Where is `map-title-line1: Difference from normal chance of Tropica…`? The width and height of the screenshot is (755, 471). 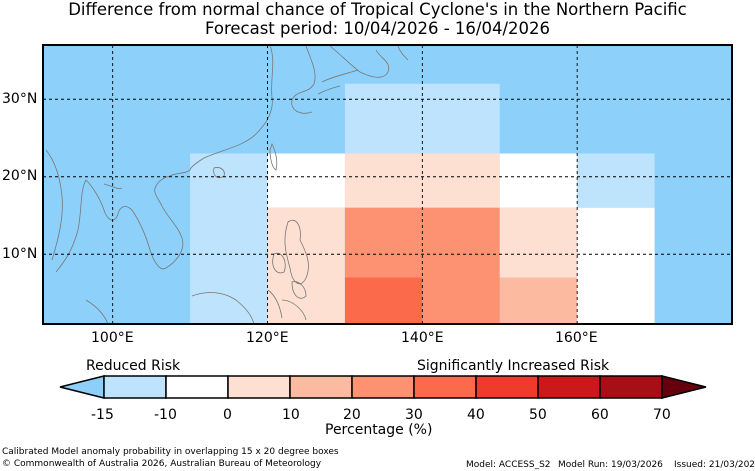 map-title-line1: Difference from normal chance of Tropica… is located at coordinates (377, 9).